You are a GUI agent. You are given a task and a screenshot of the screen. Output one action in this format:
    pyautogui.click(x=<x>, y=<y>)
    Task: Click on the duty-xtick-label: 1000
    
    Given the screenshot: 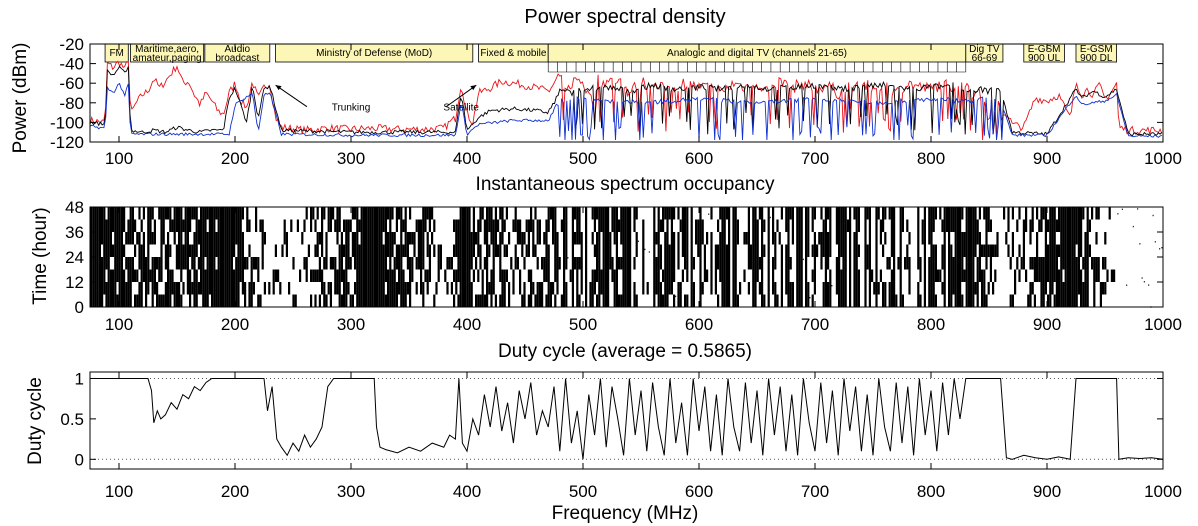 What is the action you would take?
    pyautogui.click(x=1163, y=491)
    